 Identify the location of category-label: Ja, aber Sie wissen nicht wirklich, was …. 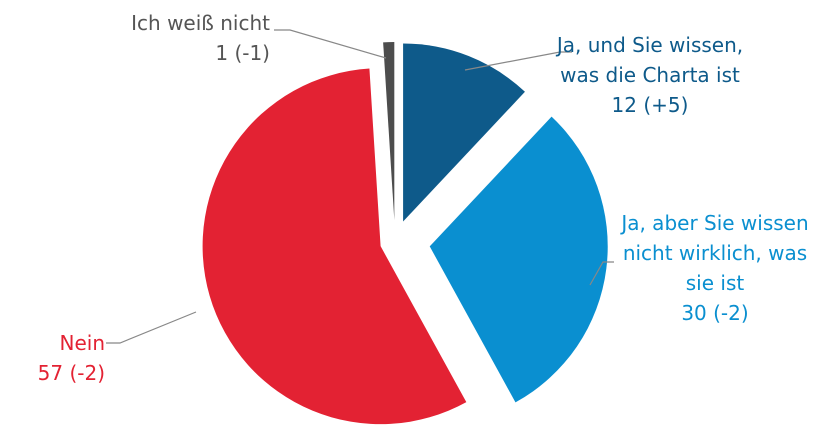
(715, 253).